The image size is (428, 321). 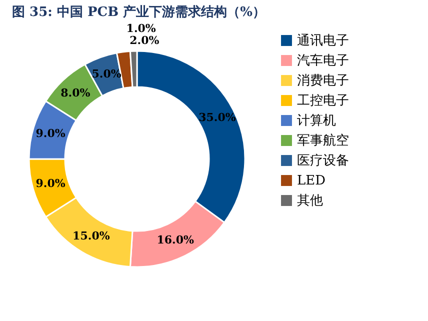 I want to click on data-label: 8.0%, so click(x=75, y=93).